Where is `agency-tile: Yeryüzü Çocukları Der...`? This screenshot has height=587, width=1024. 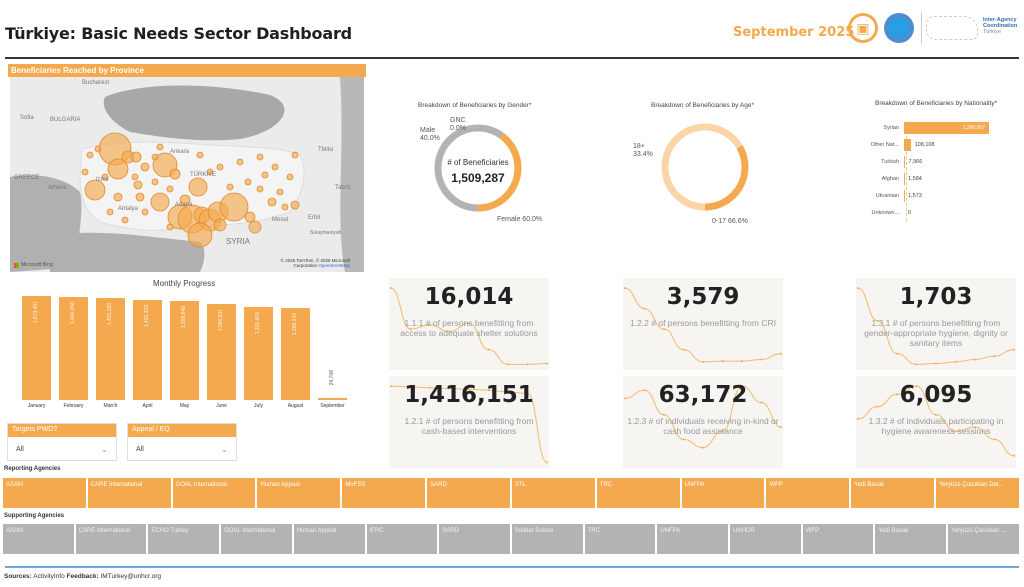 agency-tile: Yeryüzü Çocukları Der... is located at coordinates (977, 493).